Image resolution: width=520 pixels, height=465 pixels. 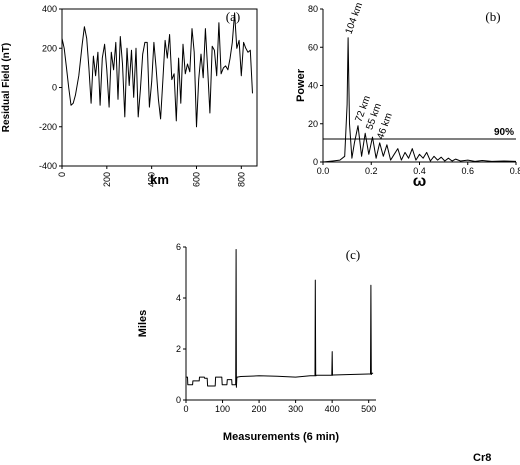 What do you see at coordinates (241, 179) in the screenshot?
I see `x-tick-label: 800` at bounding box center [241, 179].